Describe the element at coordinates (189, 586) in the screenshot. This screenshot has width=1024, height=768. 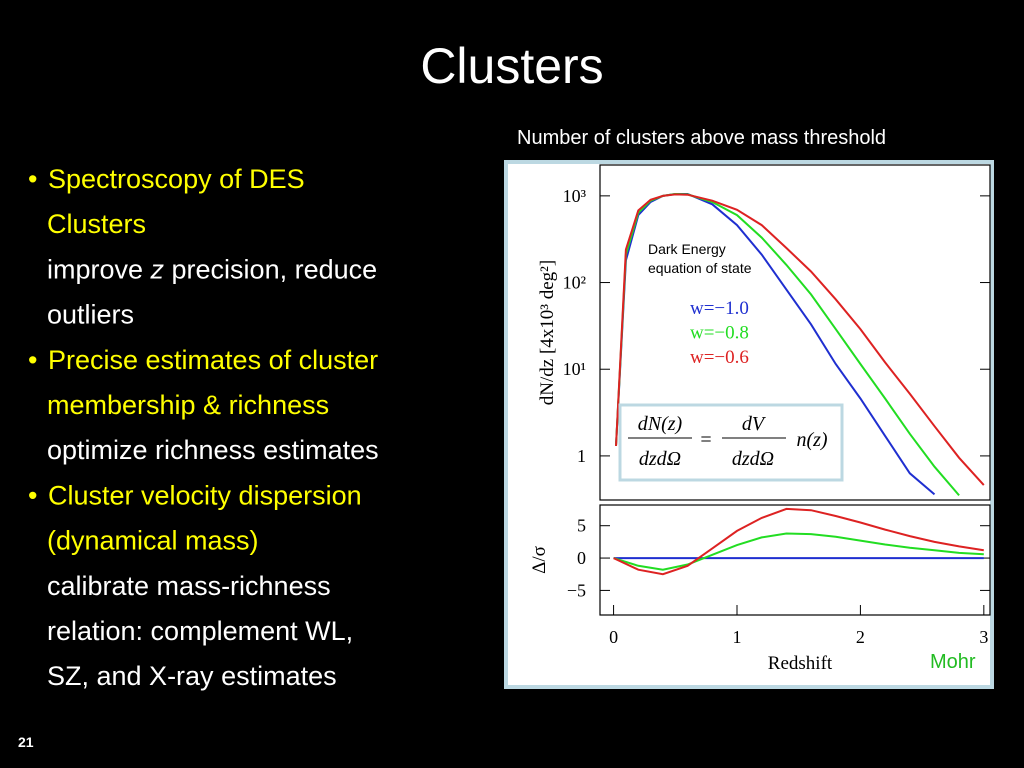
I see `bullet-detail: calibrate mass-richness` at that location.